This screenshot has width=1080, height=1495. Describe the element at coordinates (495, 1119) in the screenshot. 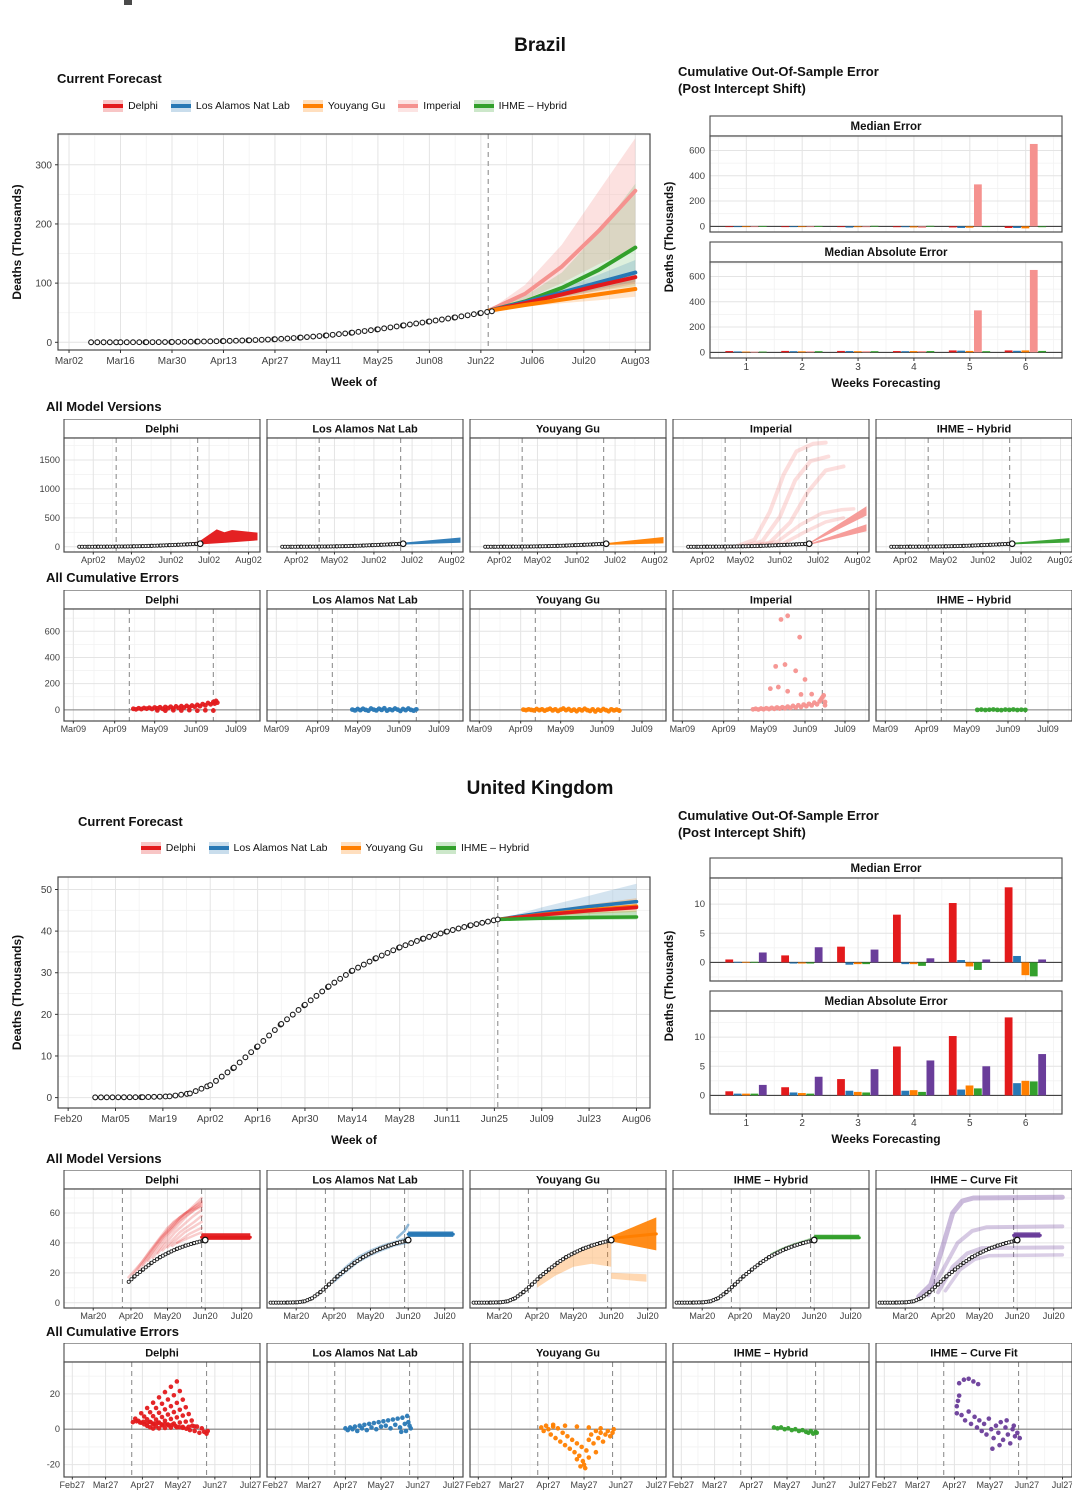

I see `svg-text: Jun25` at that location.